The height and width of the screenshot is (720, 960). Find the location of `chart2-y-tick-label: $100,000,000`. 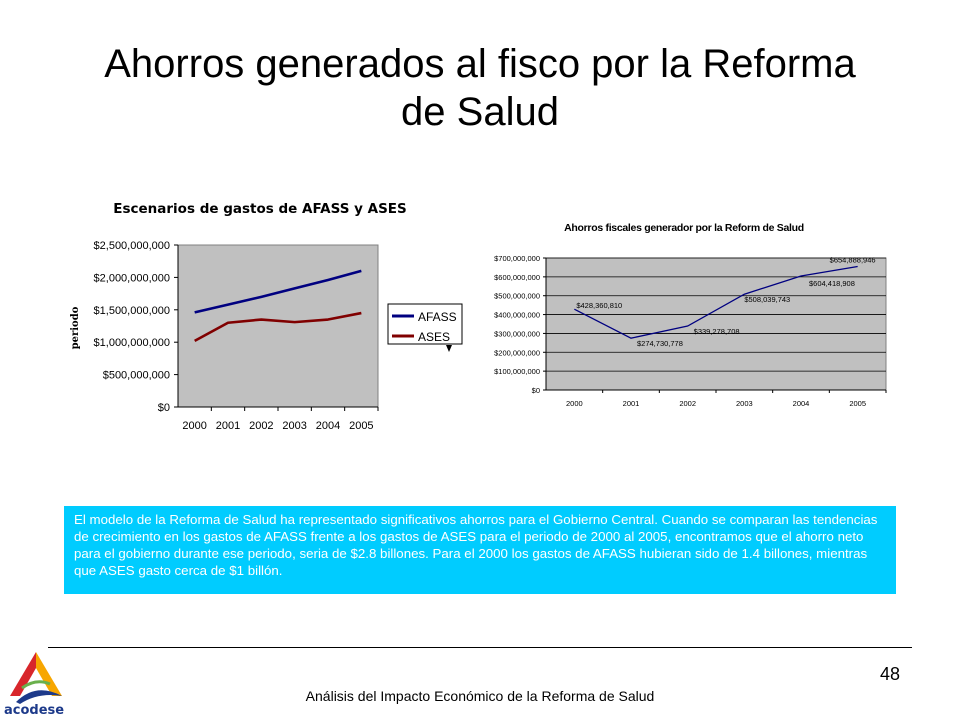

chart2-y-tick-label: $100,000,000 is located at coordinates (517, 371).